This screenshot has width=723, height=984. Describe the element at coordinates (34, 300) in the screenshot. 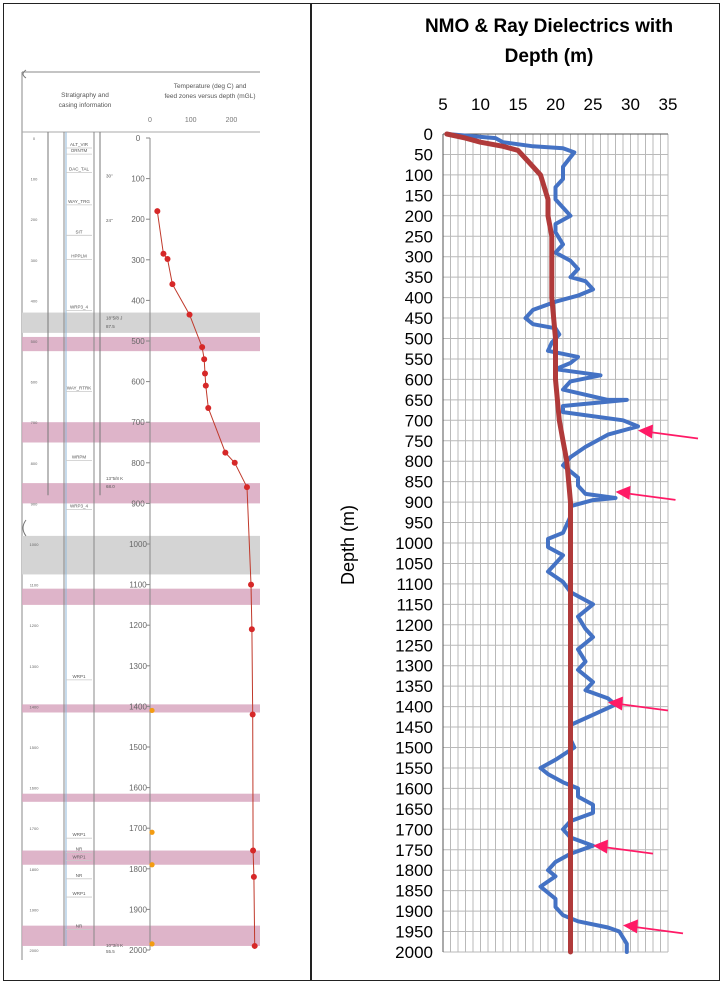

I see `depth-minor-label: 400` at that location.